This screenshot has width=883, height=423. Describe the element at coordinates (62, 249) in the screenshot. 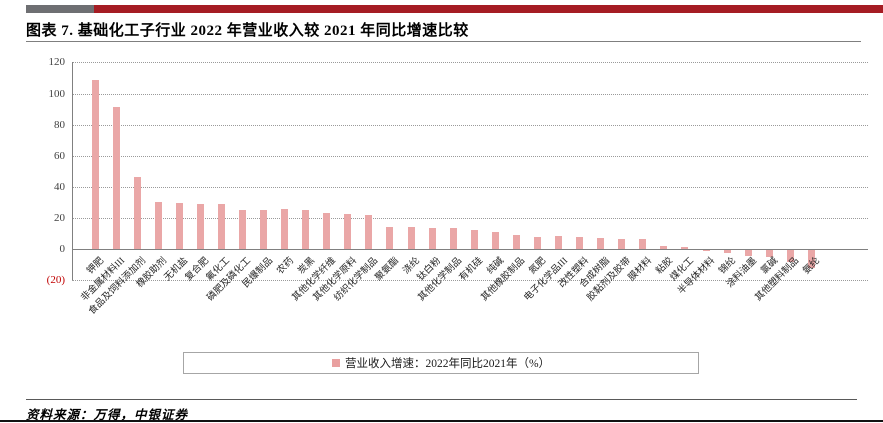

I see `y-tick-label: 0` at that location.